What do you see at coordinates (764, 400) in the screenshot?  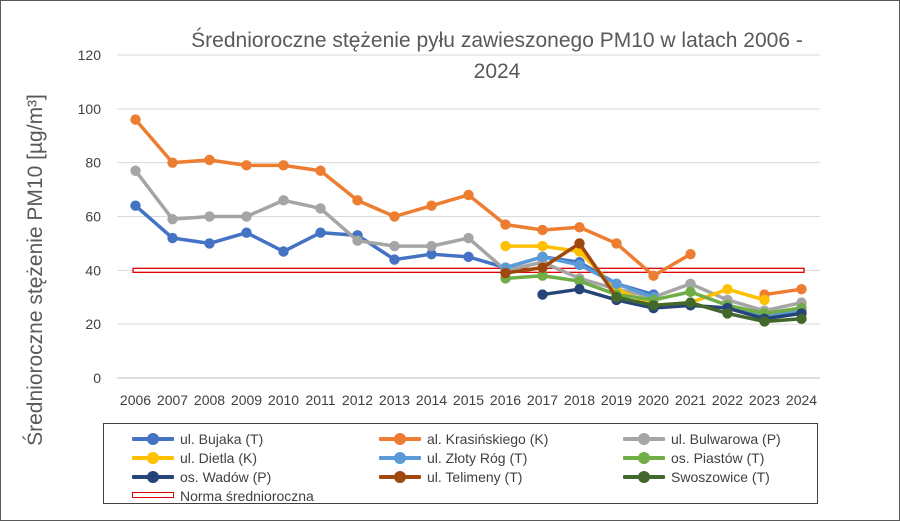 I see `x-tick-label: 2023` at bounding box center [764, 400].